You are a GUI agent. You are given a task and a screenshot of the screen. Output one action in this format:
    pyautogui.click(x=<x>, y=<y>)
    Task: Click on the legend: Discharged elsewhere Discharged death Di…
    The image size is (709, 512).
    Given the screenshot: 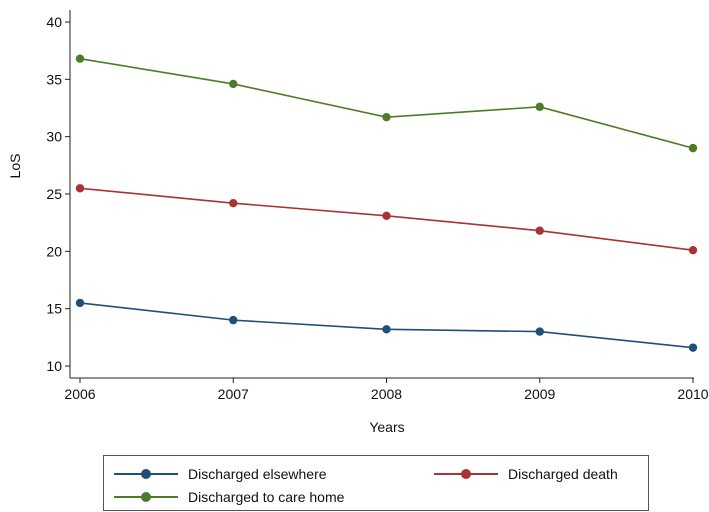 What is the action you would take?
    pyautogui.click(x=376, y=483)
    